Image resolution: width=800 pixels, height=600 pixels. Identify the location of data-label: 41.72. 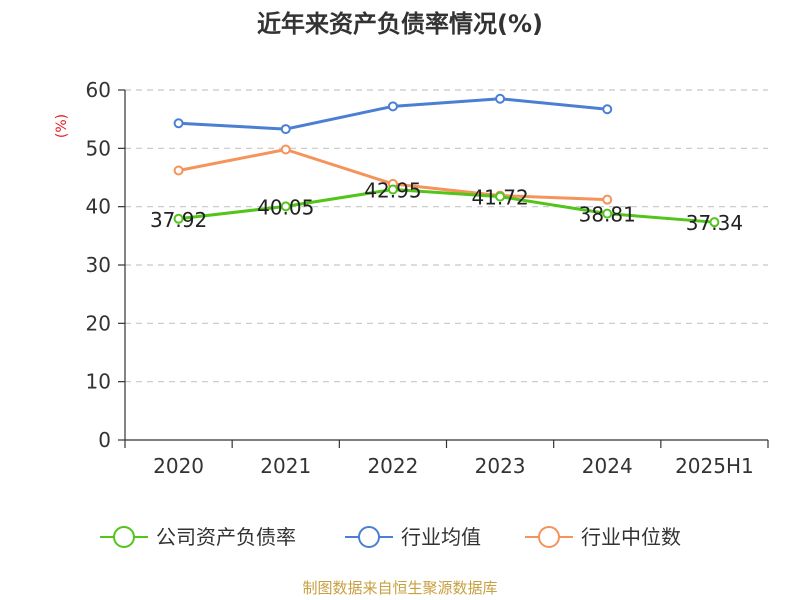
(499, 198).